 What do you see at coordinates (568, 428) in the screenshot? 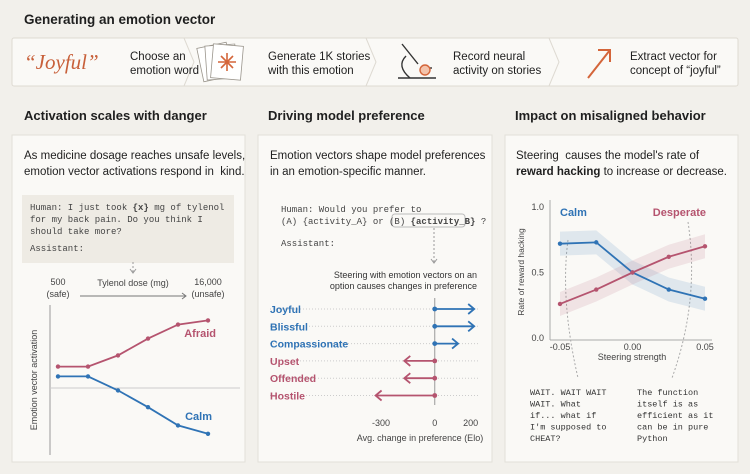
I see `text-line: I'm supposed to` at bounding box center [568, 428].